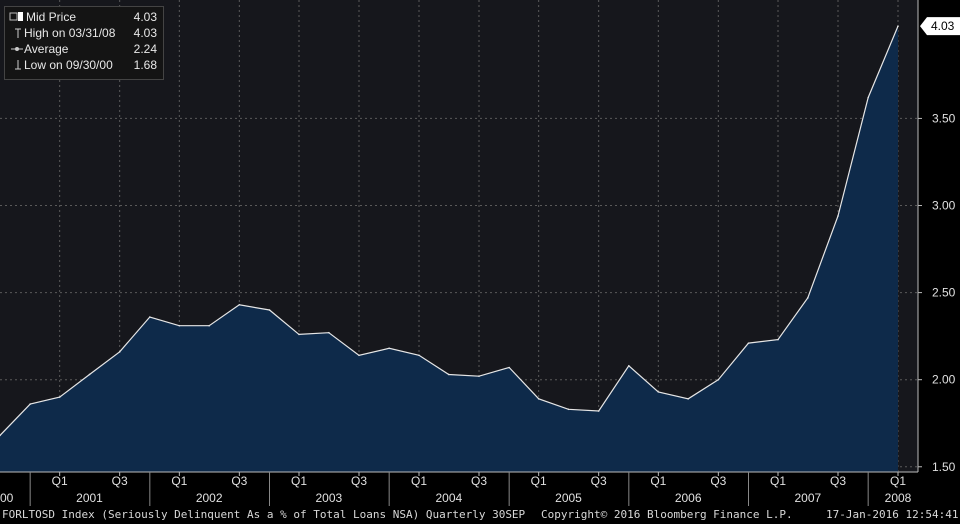 Image resolution: width=960 pixels, height=524 pixels. What do you see at coordinates (18, 33) in the screenshot?
I see `high-marker-icon` at bounding box center [18, 33].